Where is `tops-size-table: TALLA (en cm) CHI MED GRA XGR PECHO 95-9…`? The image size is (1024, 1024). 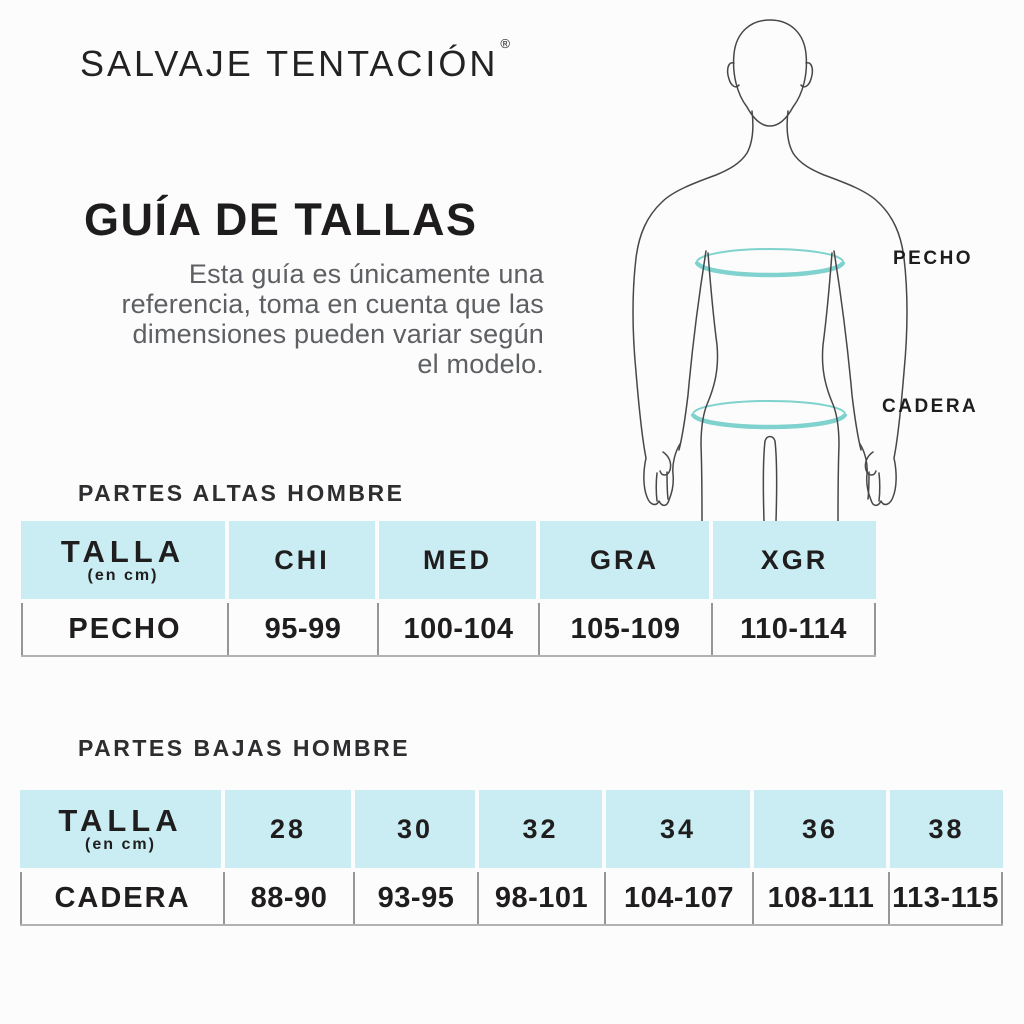
tops-size-table: TALLA (en cm) CHI MED GRA XGR PECHO 95-9… is located at coordinates (448, 589).